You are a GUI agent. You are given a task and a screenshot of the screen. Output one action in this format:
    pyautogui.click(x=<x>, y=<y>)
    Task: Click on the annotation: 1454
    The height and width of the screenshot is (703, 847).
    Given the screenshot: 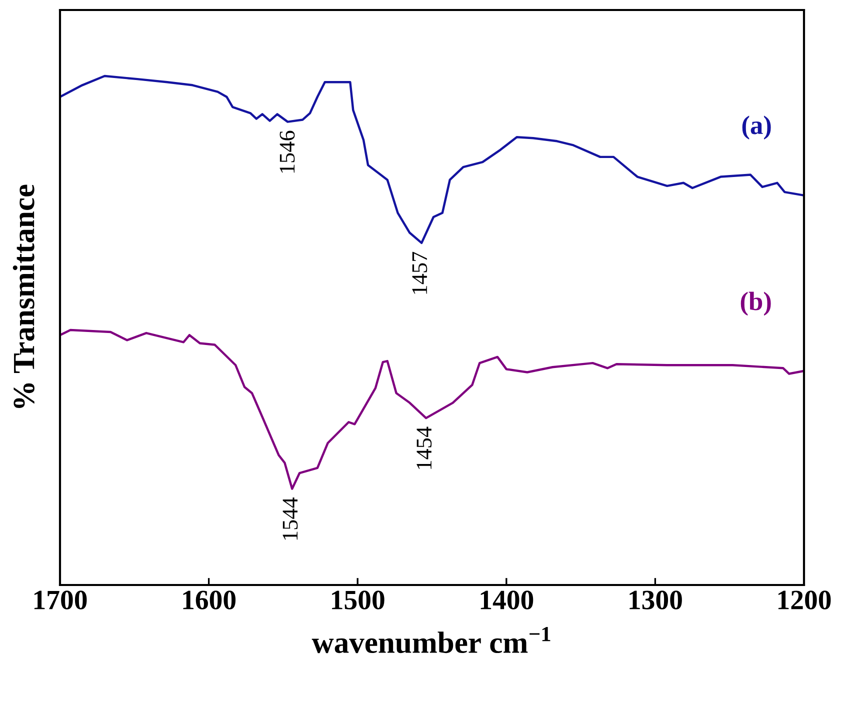 What is the action you would take?
    pyautogui.click(x=424, y=447)
    